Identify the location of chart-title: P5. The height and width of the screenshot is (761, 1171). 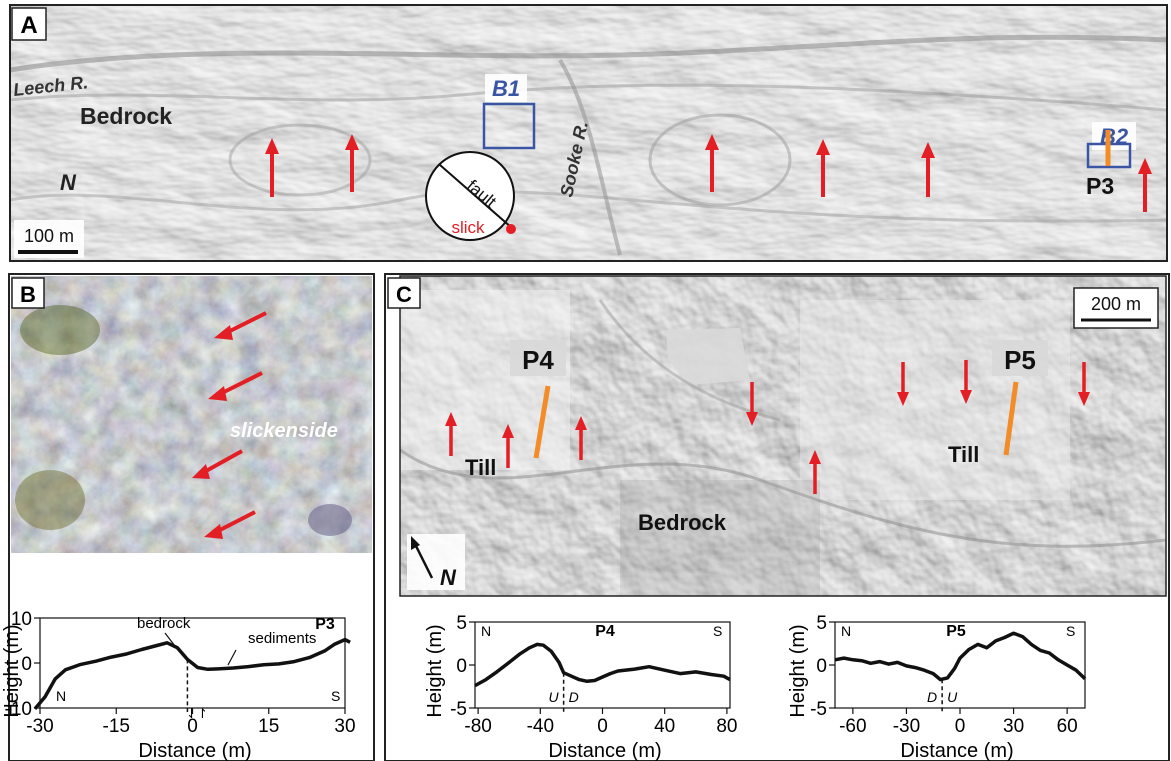
(956, 631).